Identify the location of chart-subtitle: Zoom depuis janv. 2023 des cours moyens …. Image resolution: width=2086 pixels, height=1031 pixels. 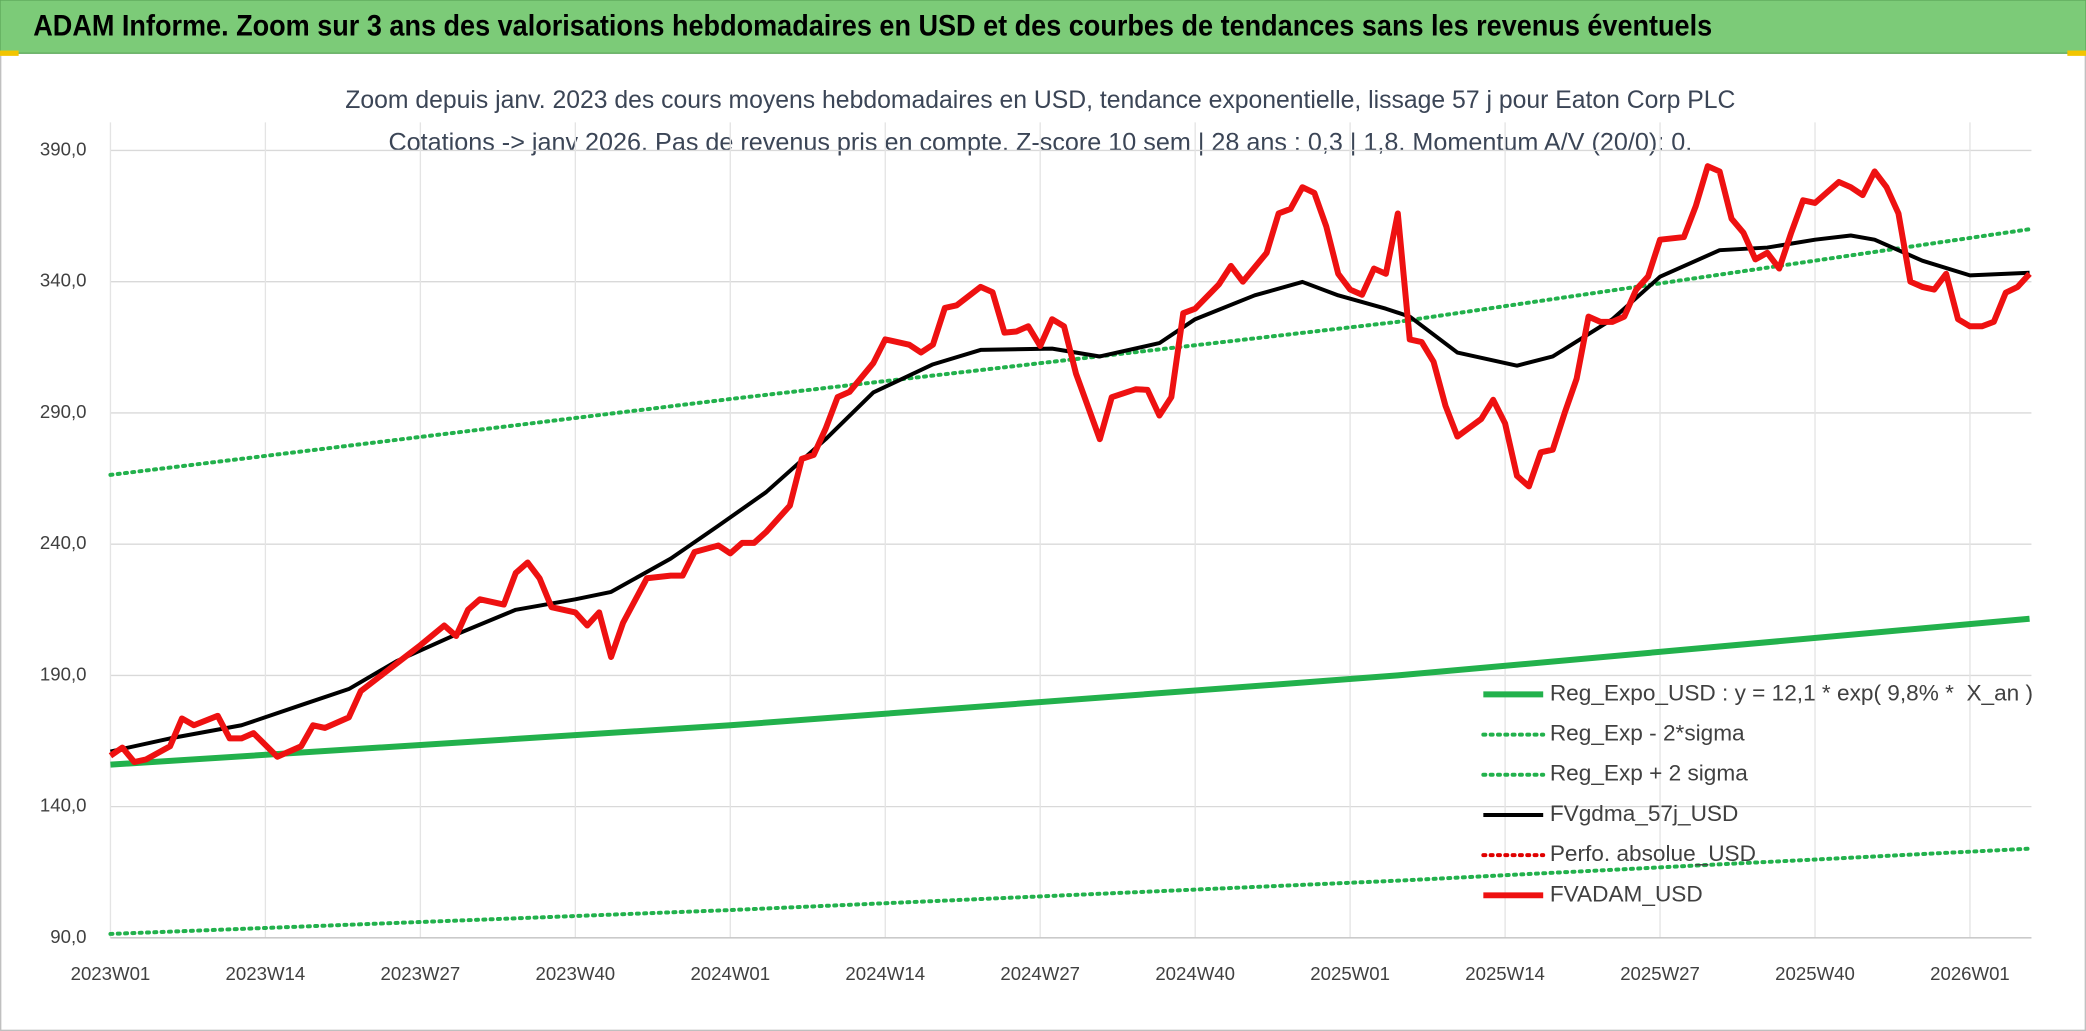
(1040, 100).